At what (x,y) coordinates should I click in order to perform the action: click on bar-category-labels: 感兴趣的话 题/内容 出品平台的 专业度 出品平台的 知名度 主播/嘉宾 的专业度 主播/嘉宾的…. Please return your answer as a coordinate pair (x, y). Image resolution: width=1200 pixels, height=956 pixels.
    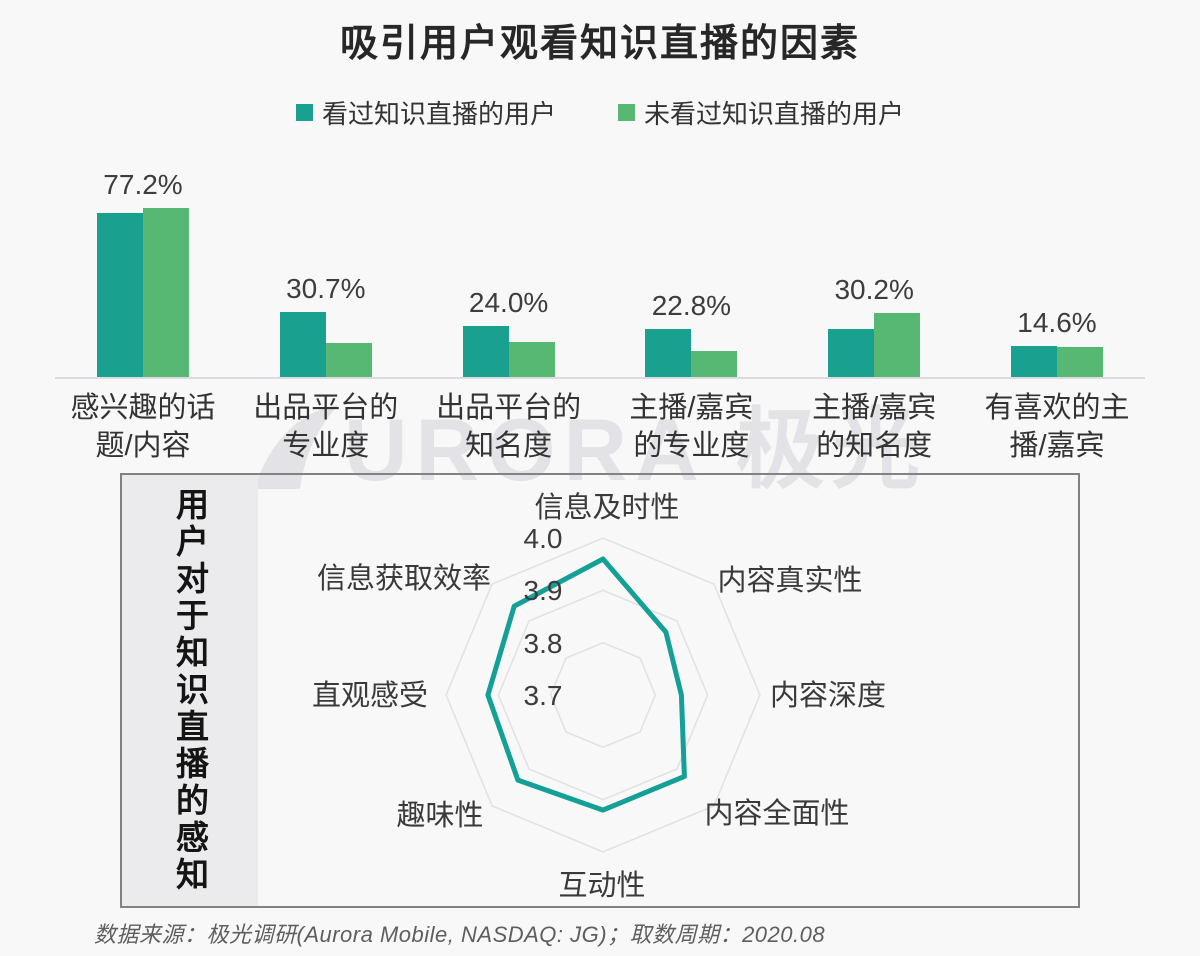
    Looking at the image, I should click on (600, 427).